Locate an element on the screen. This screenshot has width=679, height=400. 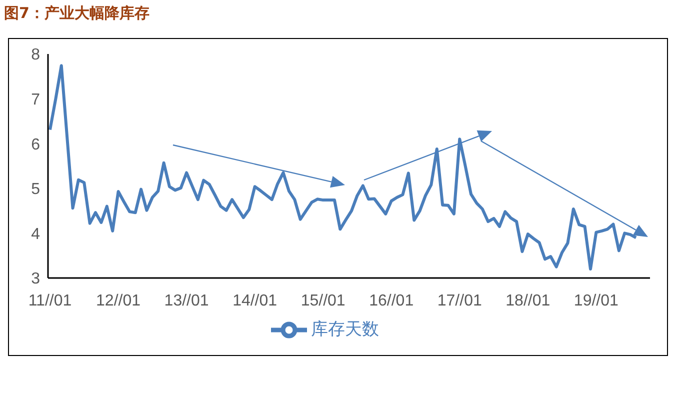
x-tick-label: 18//01 is located at coordinates (528, 301).